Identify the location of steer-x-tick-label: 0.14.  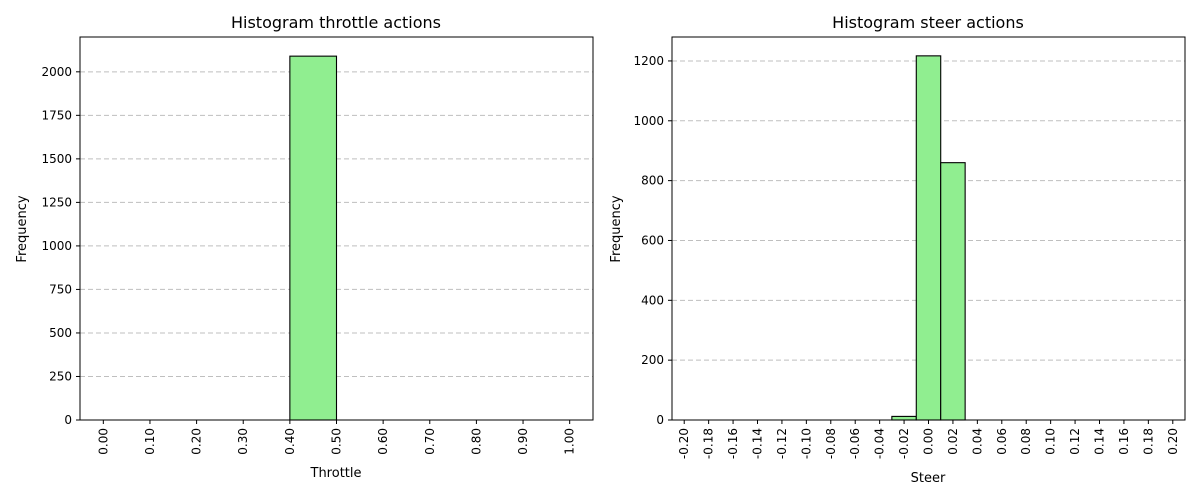
(1100, 441).